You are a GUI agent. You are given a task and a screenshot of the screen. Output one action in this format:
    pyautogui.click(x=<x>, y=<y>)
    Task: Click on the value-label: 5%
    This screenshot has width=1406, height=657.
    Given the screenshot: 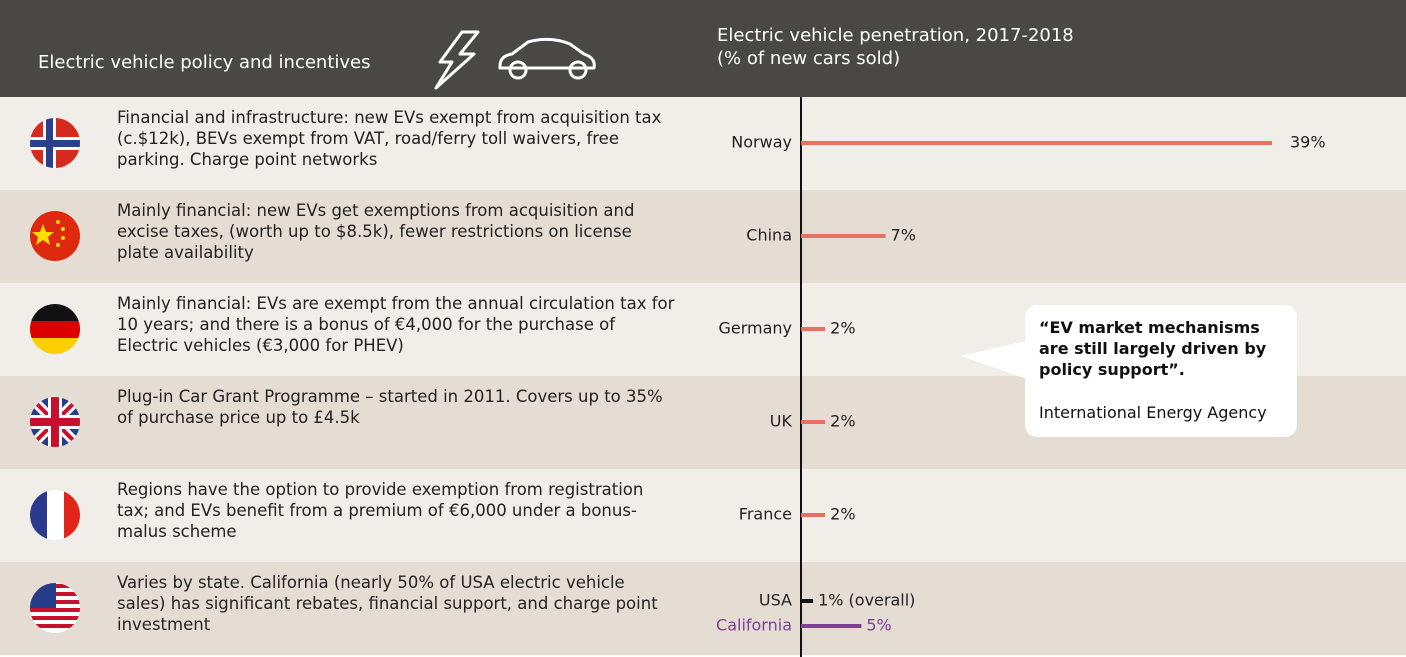 What is the action you would take?
    pyautogui.click(x=878, y=625)
    